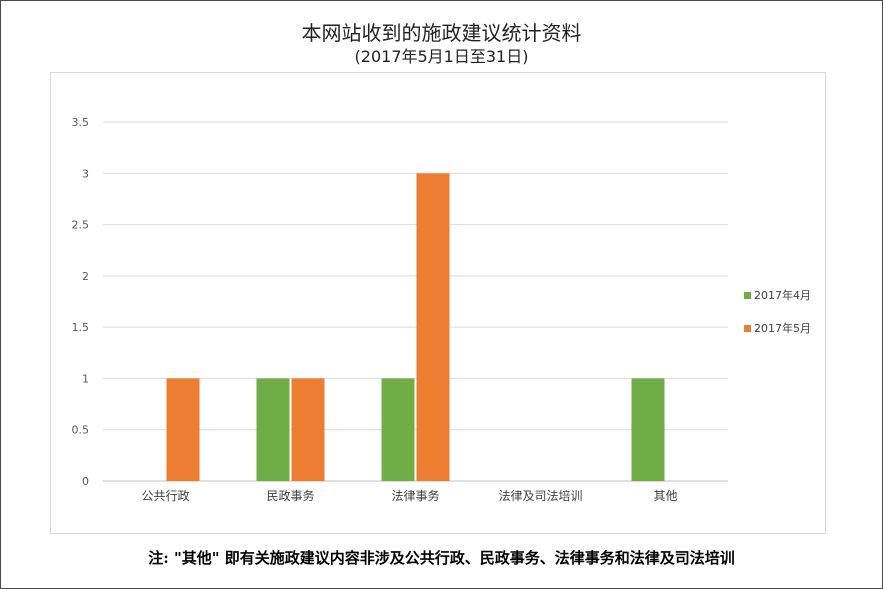 The width and height of the screenshot is (883, 589). What do you see at coordinates (415, 495) in the screenshot?
I see `x-tick-label: 法律事务` at bounding box center [415, 495].